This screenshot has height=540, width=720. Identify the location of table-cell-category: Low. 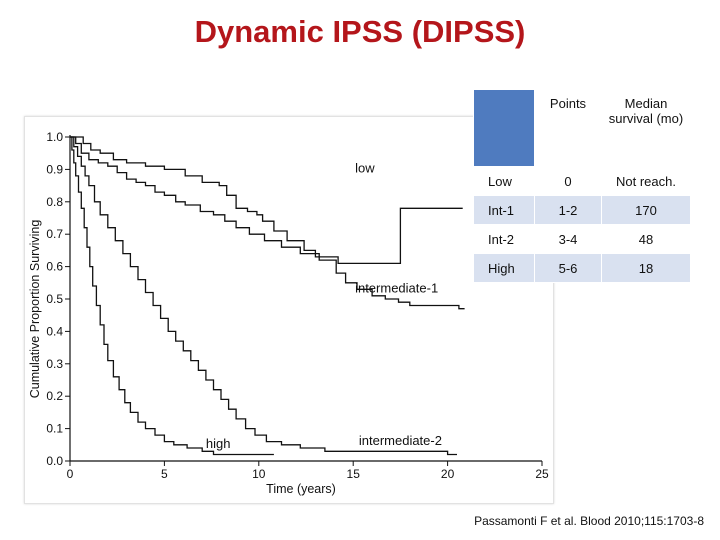
(504, 181).